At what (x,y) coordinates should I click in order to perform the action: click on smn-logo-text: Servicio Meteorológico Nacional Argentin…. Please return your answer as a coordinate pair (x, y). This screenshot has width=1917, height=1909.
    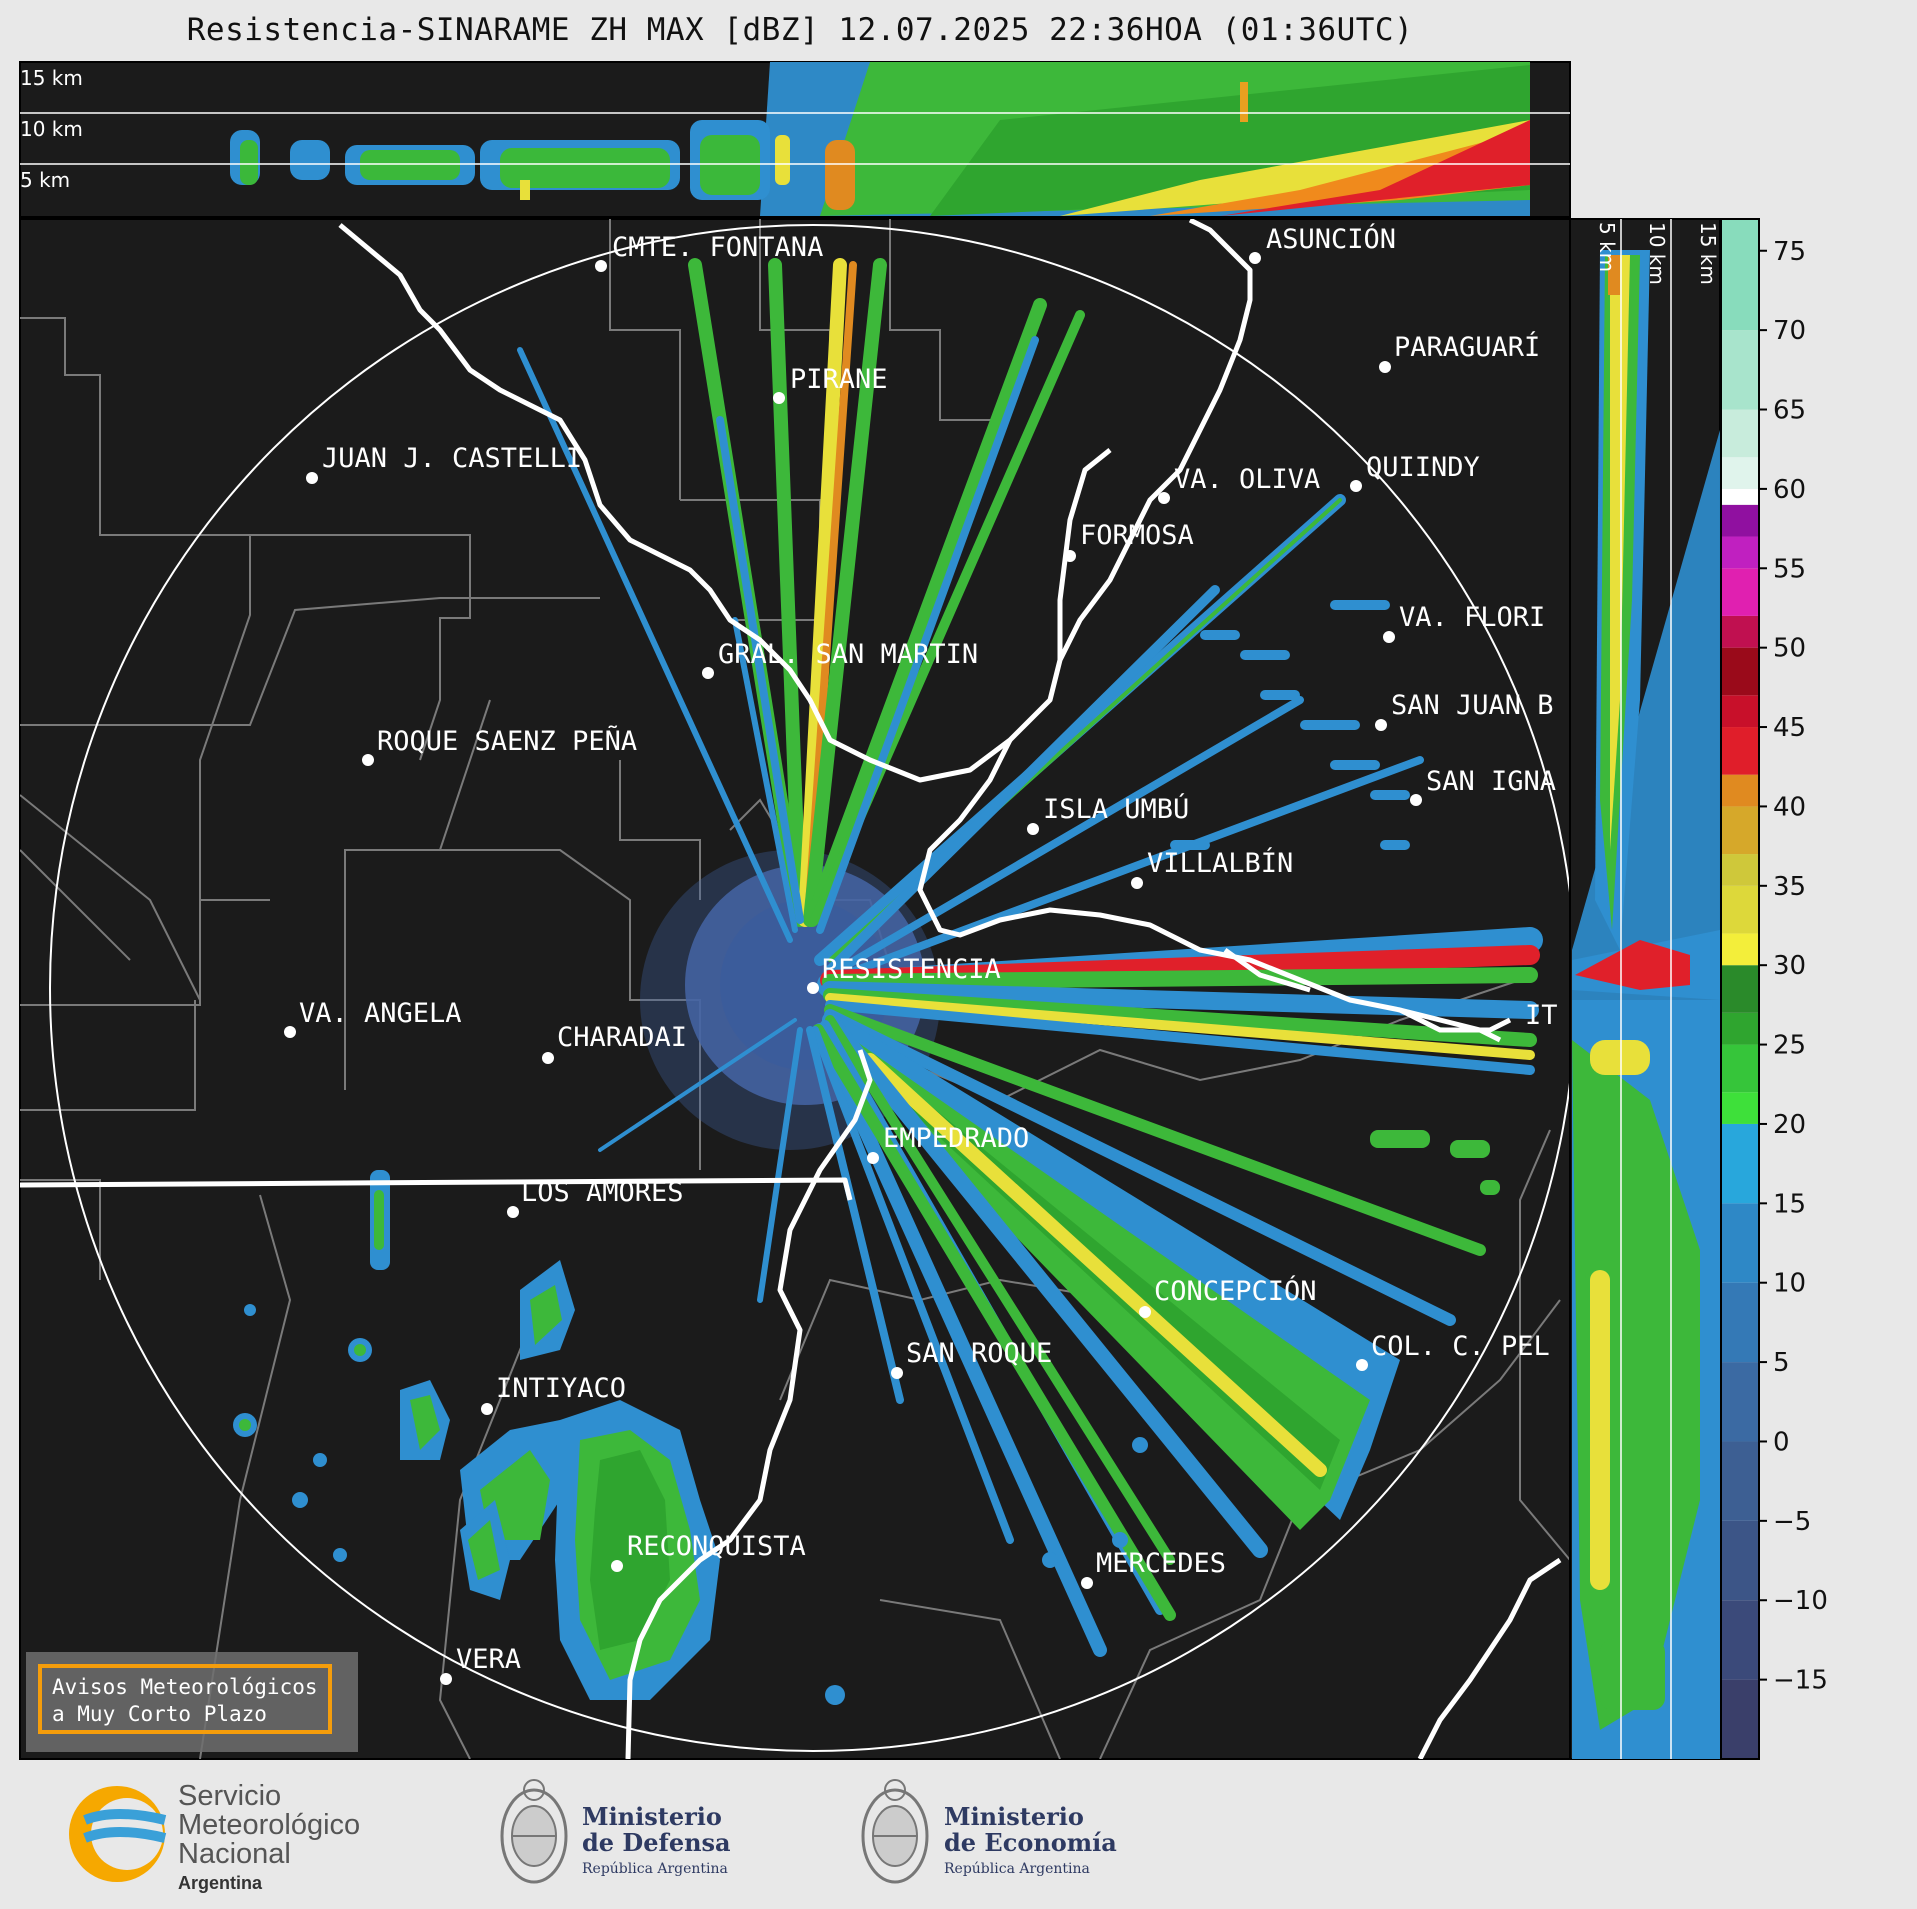
    Looking at the image, I should click on (269, 1840).